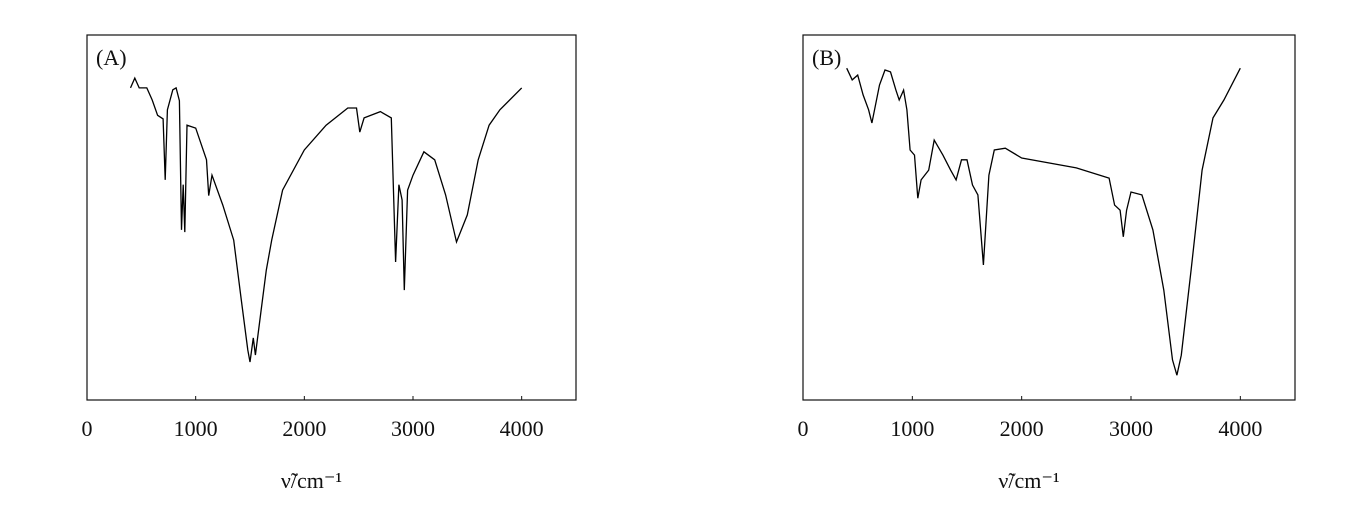 This screenshot has width=1352, height=516. What do you see at coordinates (111, 57) in the screenshot?
I see `panel-label: (A)` at bounding box center [111, 57].